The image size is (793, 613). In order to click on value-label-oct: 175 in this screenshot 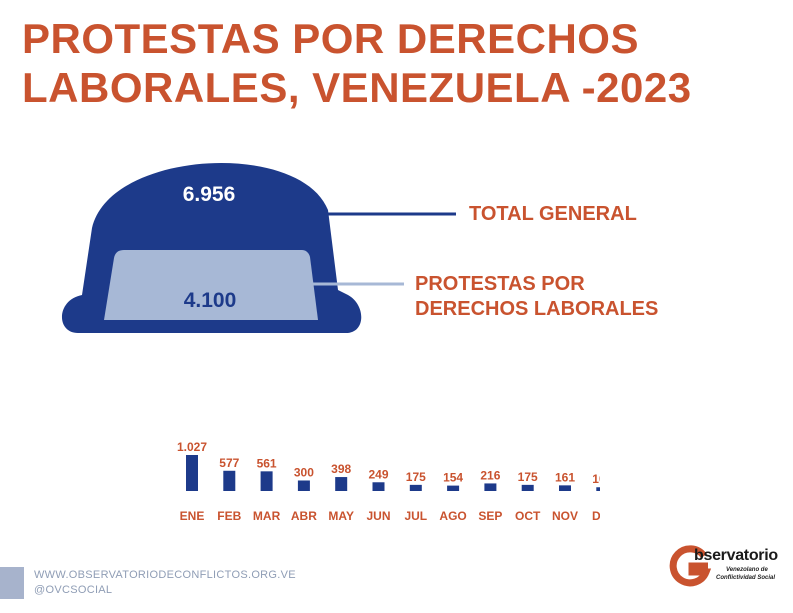, I will do `click(528, 477)`.